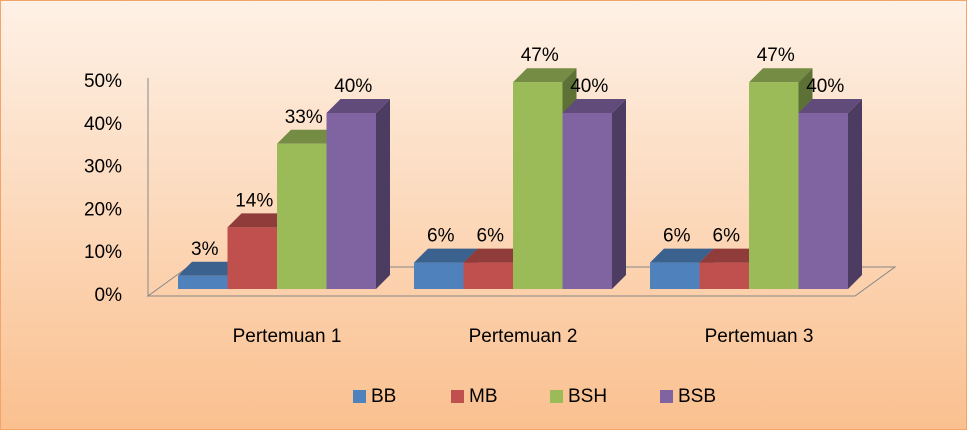 This screenshot has width=967, height=430. Describe the element at coordinates (759, 336) in the screenshot. I see `x-tick-label: Pertemuan 3` at that location.